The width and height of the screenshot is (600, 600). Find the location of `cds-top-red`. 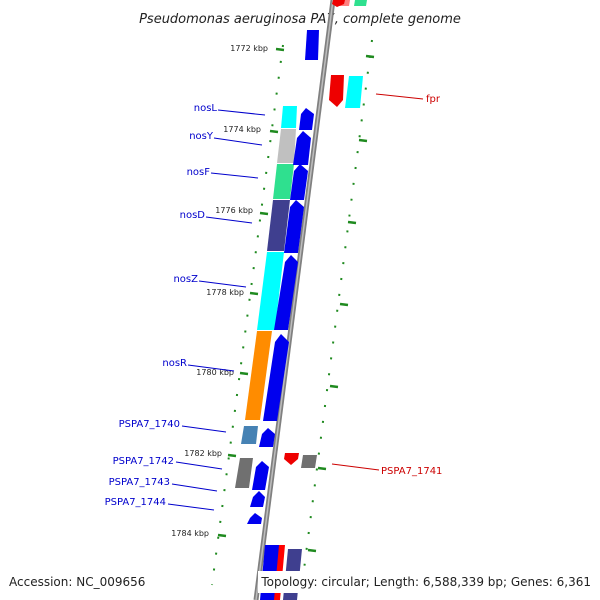

cds-top-red is located at coordinates (338, 3).